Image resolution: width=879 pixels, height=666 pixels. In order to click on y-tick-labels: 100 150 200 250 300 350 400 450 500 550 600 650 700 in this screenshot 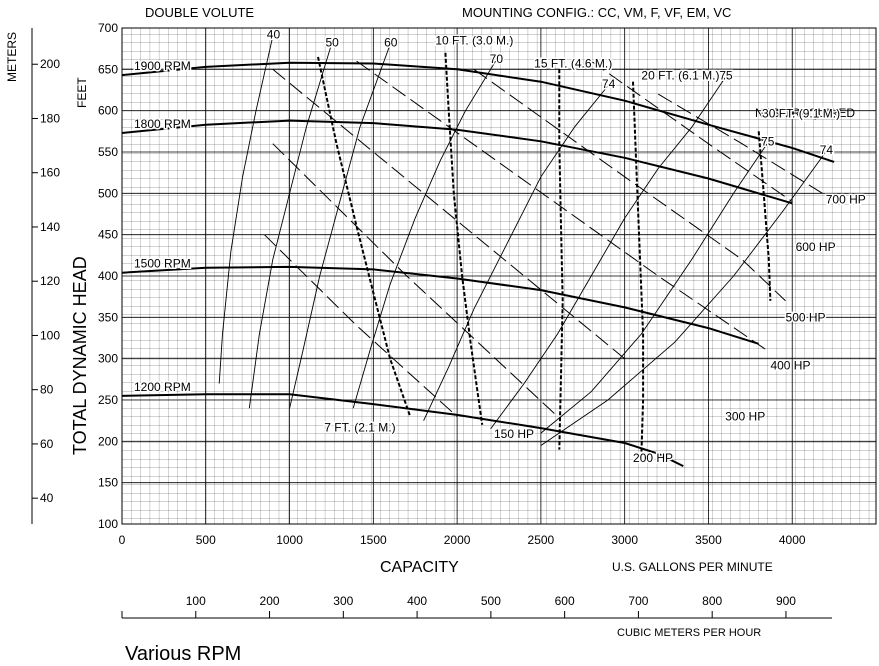, I will do `click(108, 276)`.